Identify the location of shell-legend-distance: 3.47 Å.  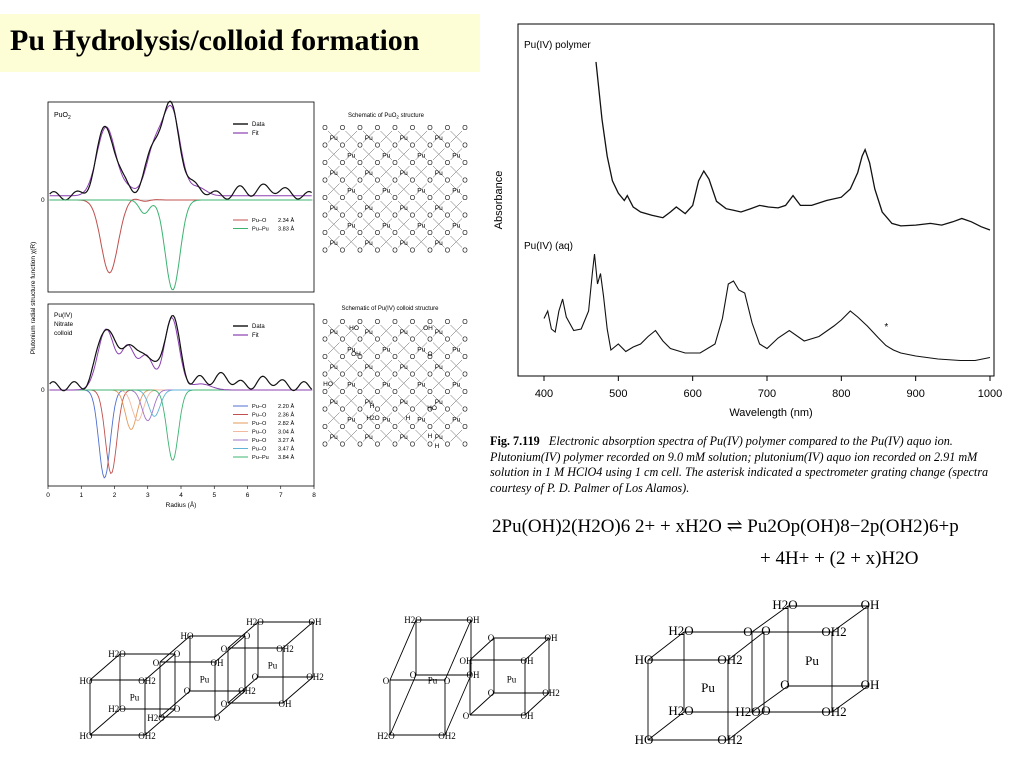
(286, 449).